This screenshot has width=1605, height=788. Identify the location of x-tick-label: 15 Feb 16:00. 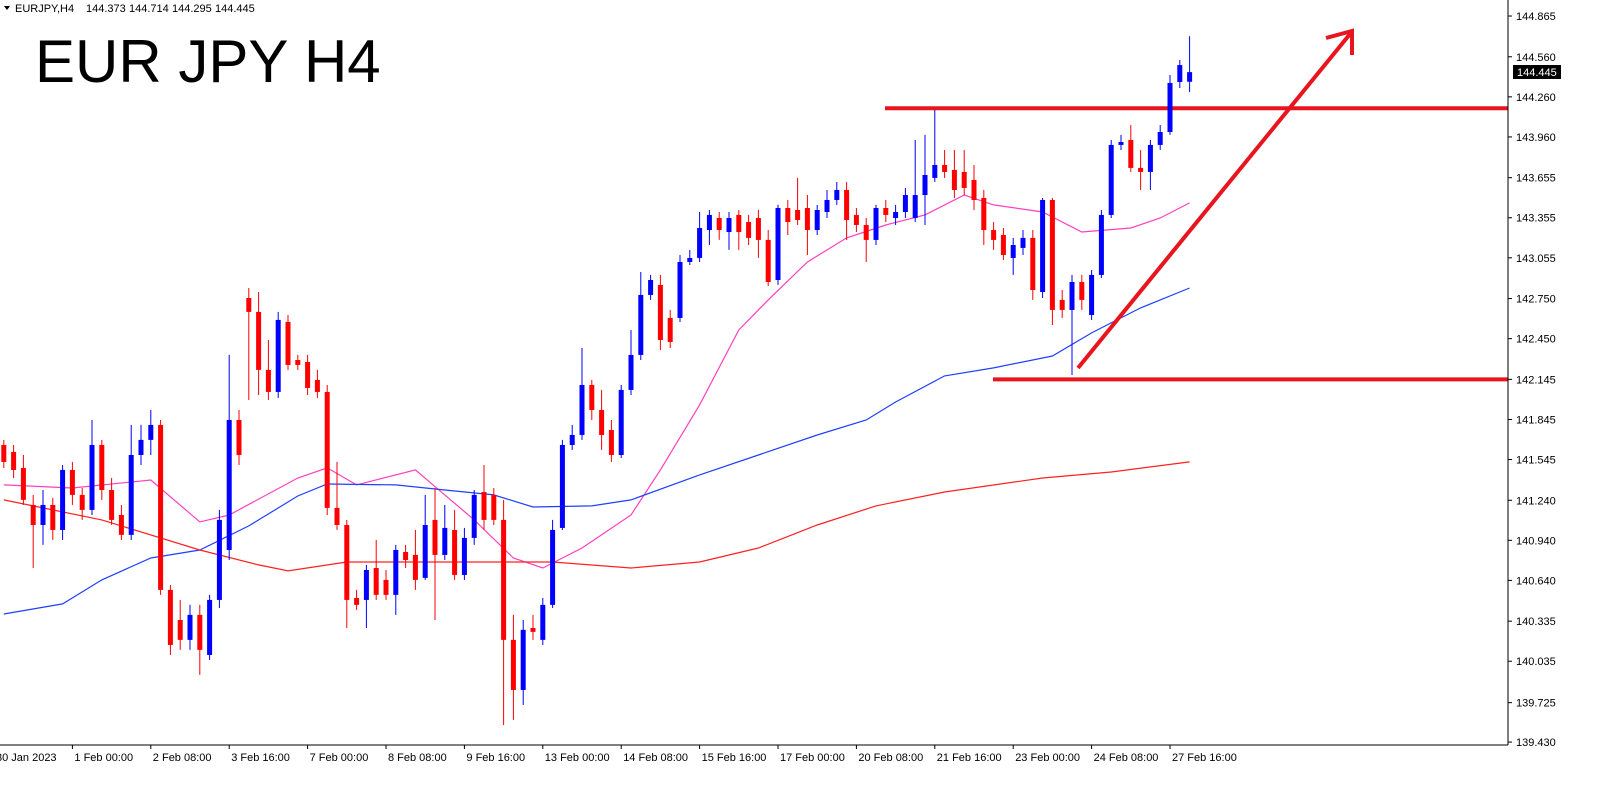
(734, 758).